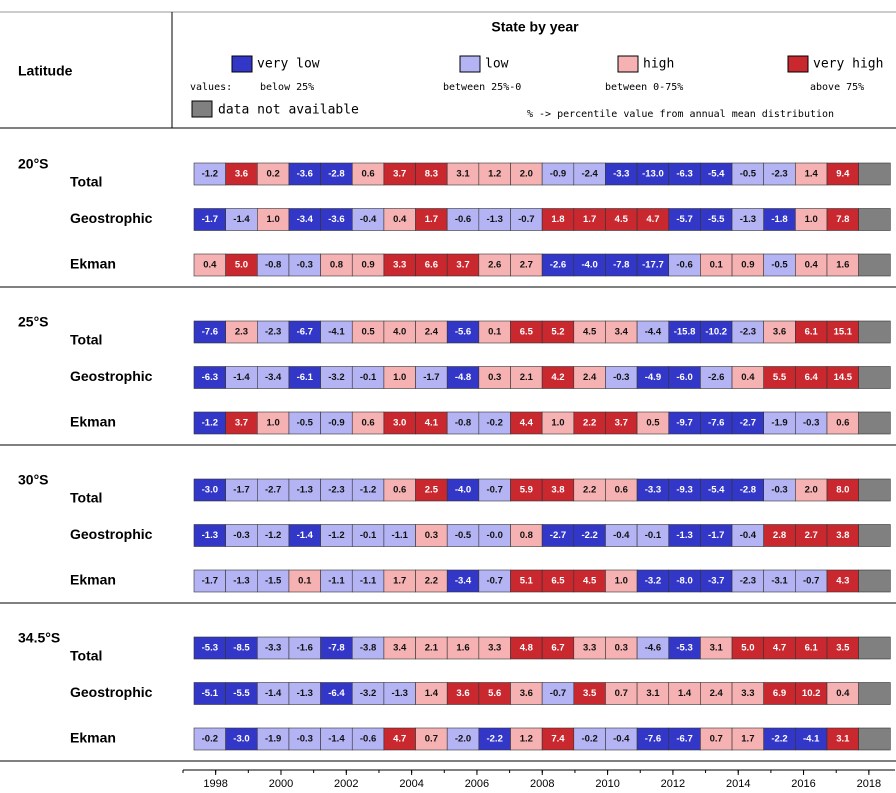 The image size is (896, 793). I want to click on x-tick-label: 2006, so click(477, 784).